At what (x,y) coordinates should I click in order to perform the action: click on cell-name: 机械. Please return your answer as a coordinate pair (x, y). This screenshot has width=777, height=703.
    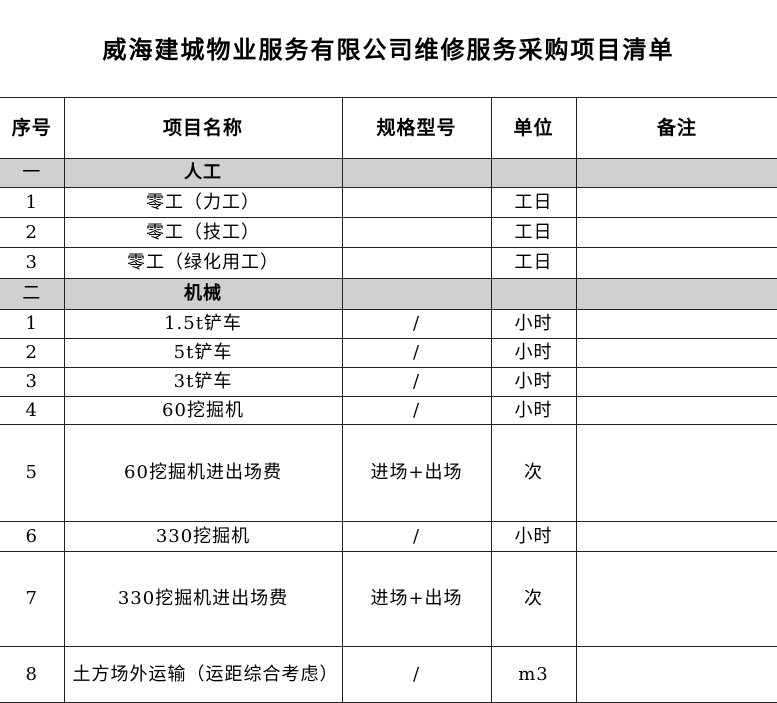
    Looking at the image, I should click on (203, 294).